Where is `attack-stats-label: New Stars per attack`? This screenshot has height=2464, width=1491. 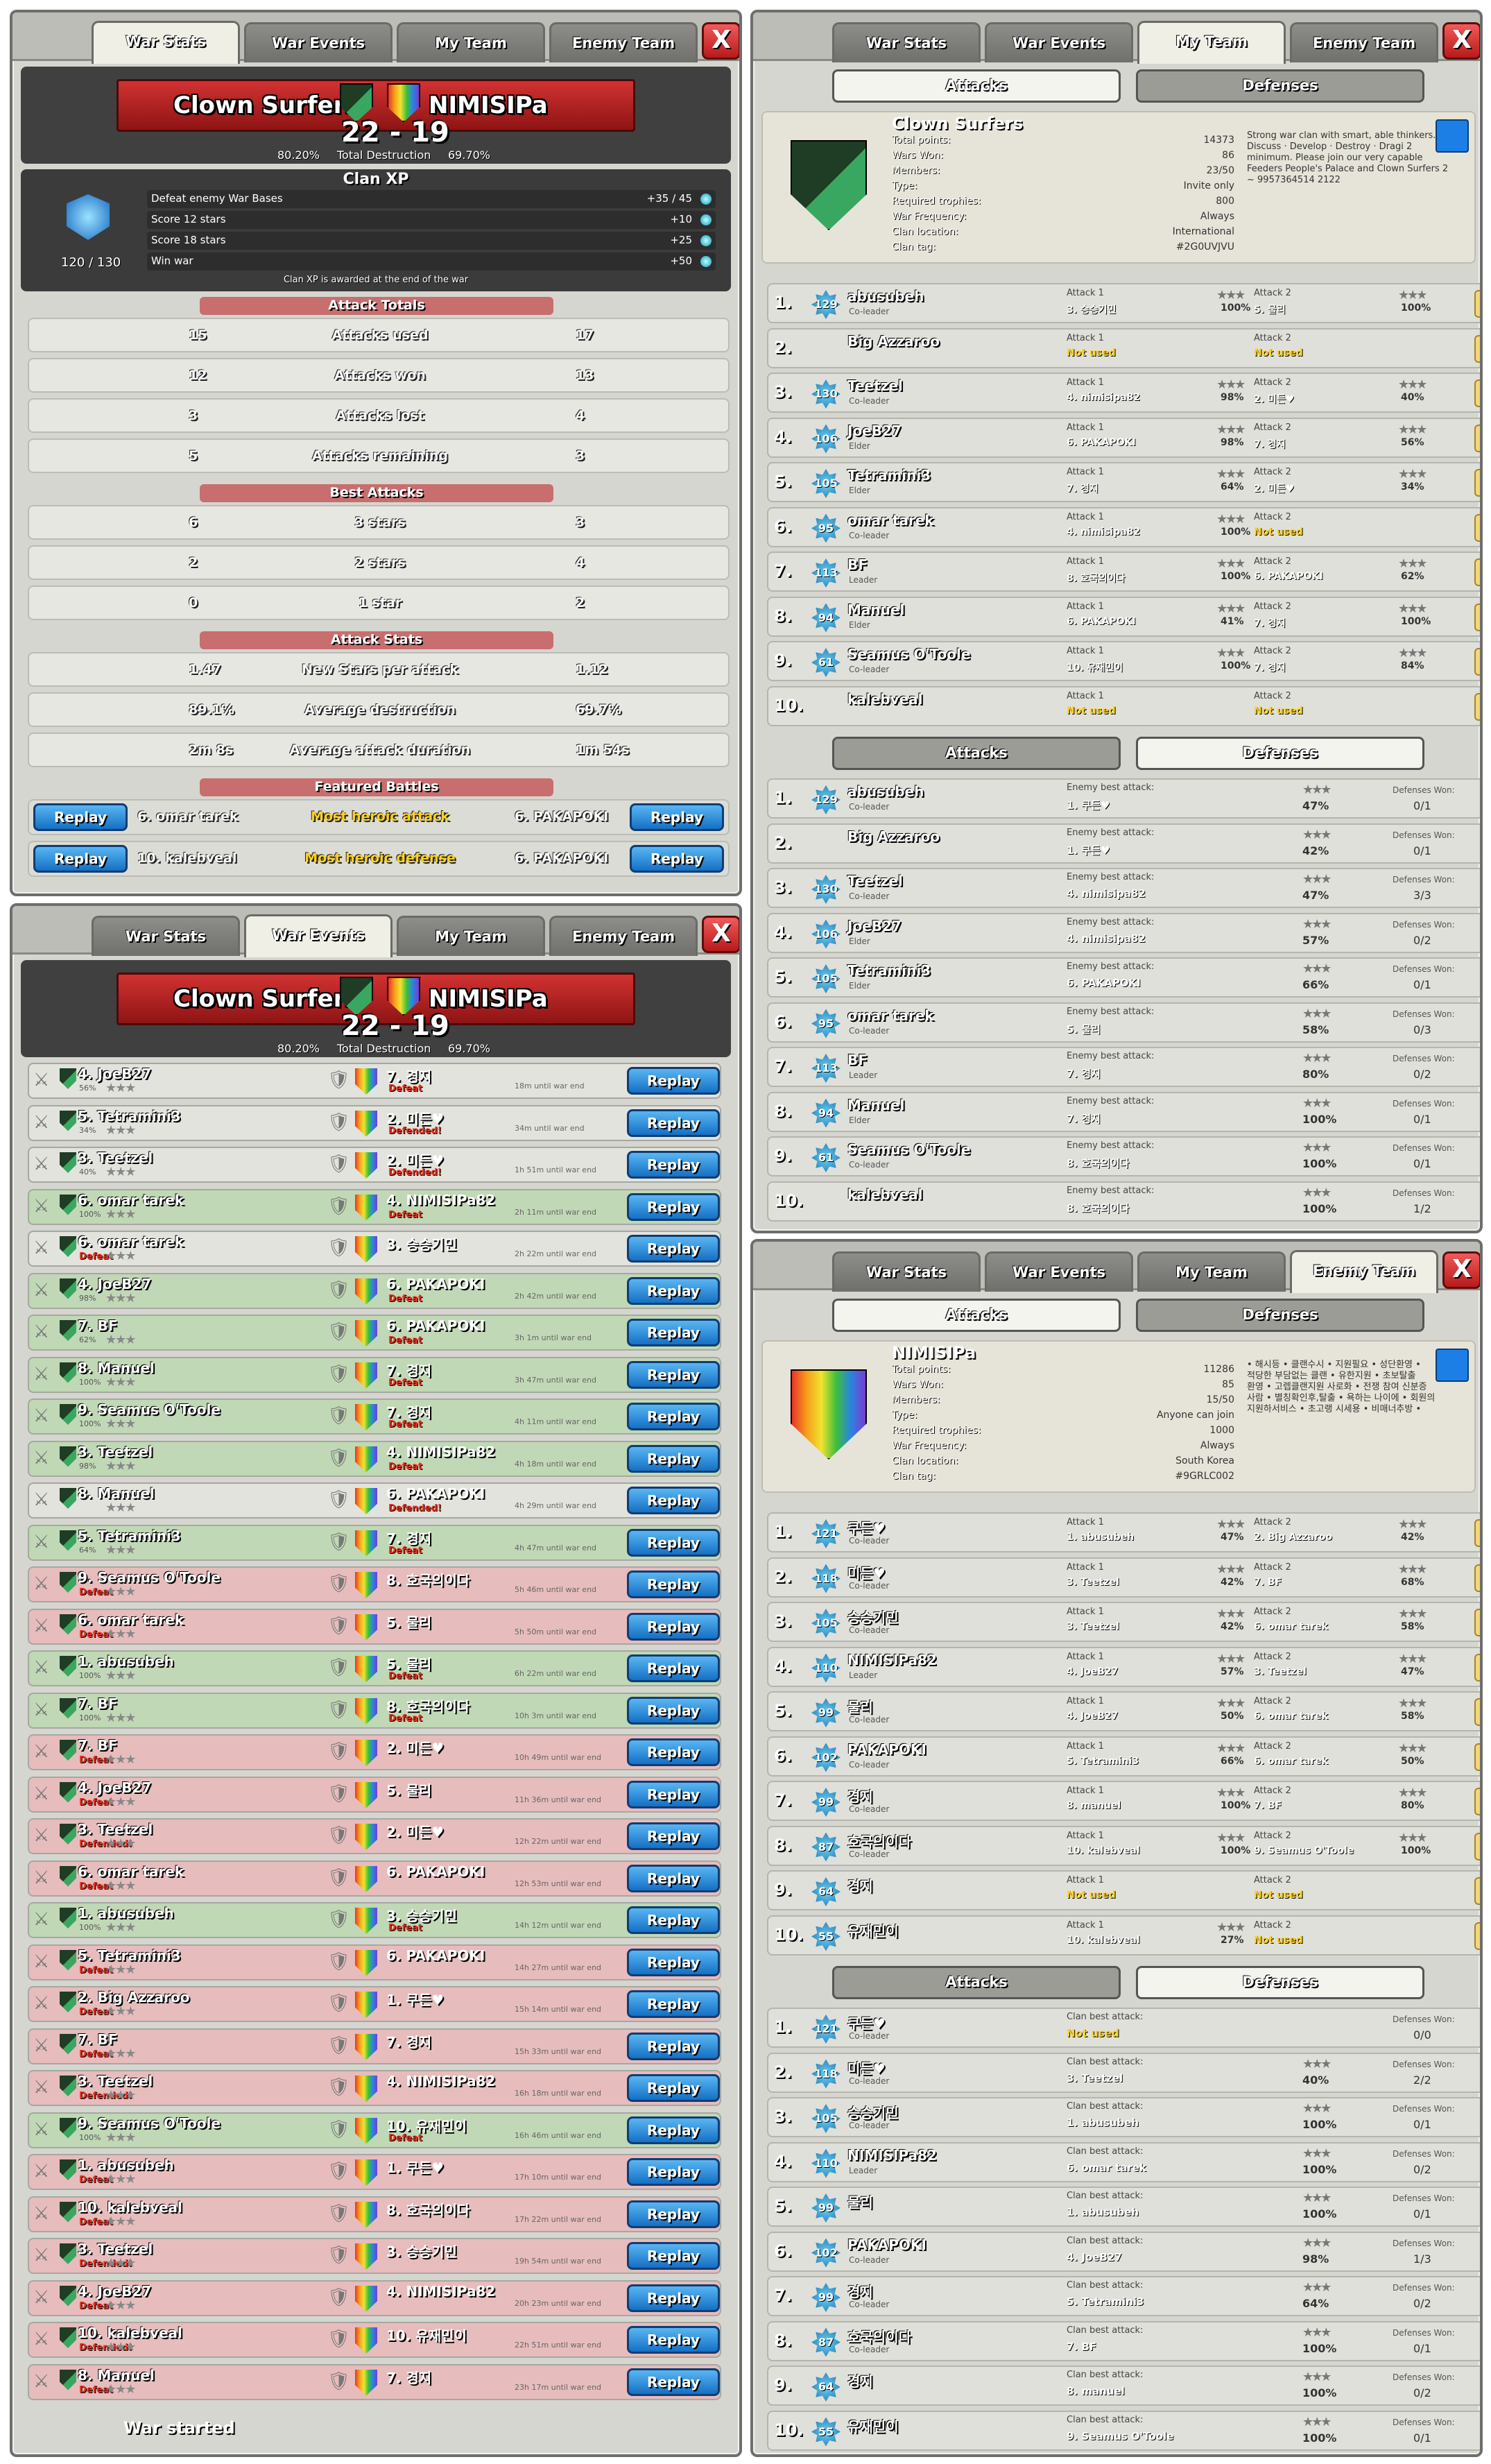
attack-stats-label: New Stars per attack is located at coordinates (380, 669).